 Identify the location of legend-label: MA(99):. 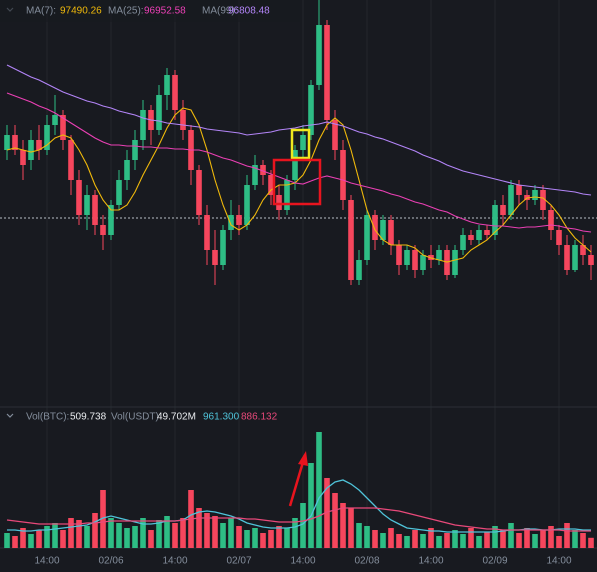
(220, 11).